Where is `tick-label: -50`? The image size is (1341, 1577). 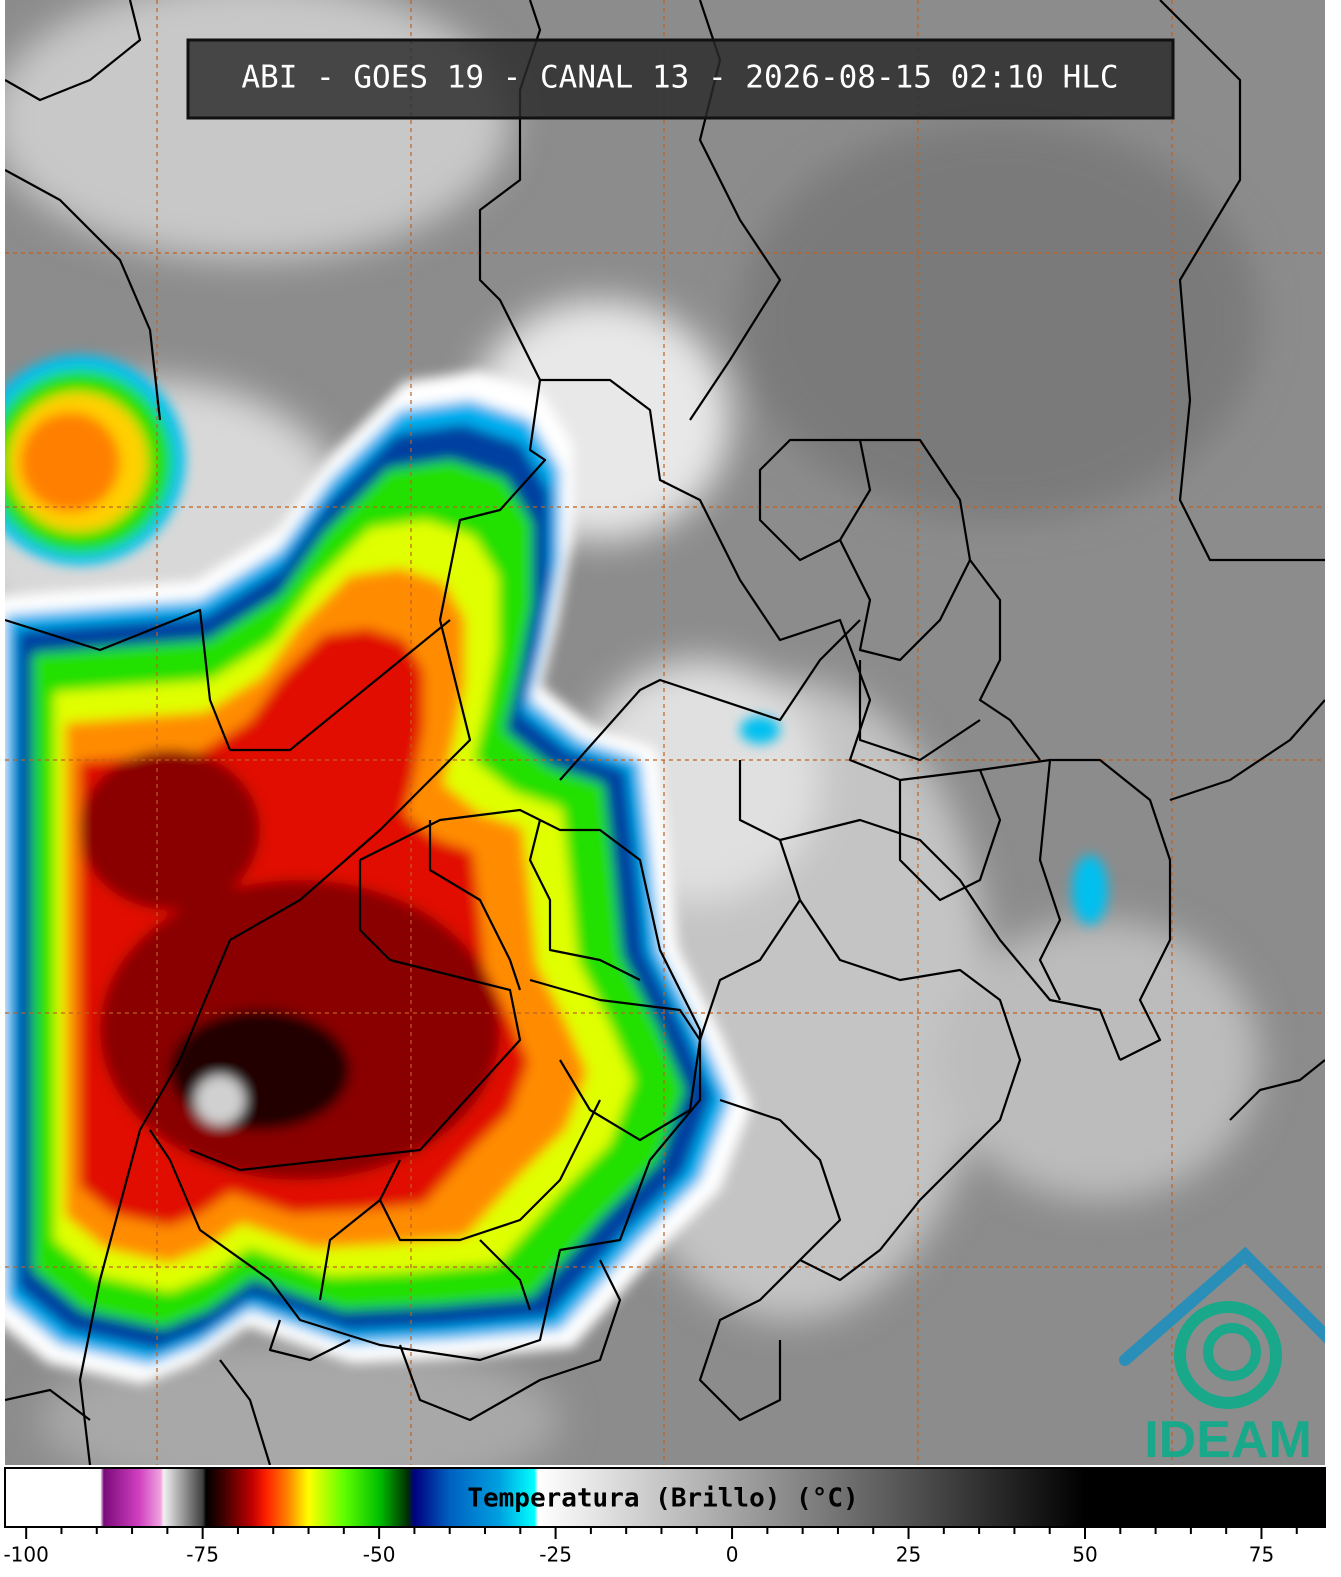 tick-label: -50 is located at coordinates (379, 1555).